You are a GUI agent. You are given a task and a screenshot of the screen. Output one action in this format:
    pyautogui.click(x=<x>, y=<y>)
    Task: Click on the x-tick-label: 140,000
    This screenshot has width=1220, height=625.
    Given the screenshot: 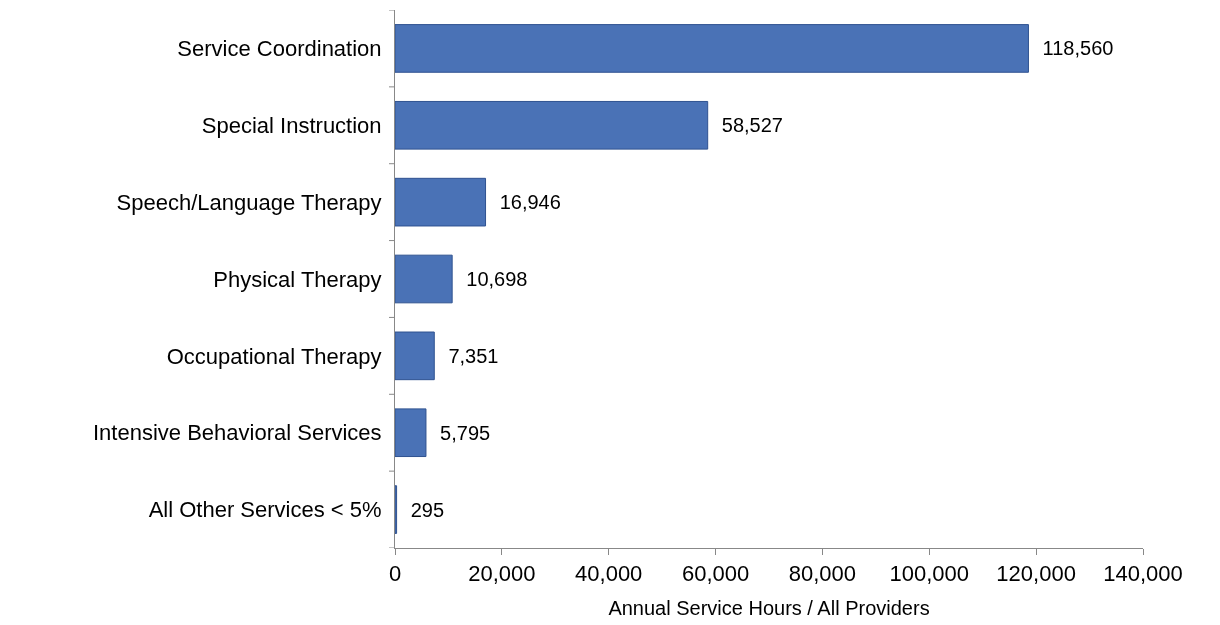 What is the action you would take?
    pyautogui.click(x=1143, y=574)
    